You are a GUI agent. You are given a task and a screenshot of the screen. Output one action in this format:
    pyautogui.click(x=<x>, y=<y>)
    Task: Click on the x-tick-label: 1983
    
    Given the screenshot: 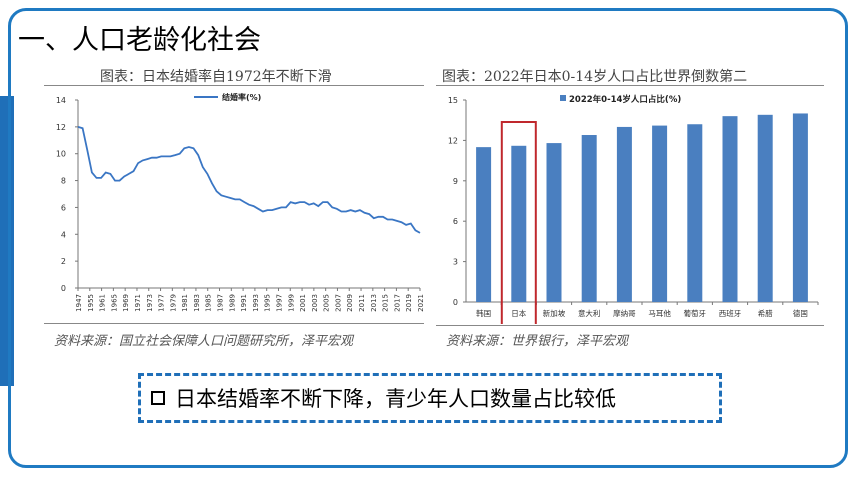 What is the action you would take?
    pyautogui.click(x=197, y=303)
    